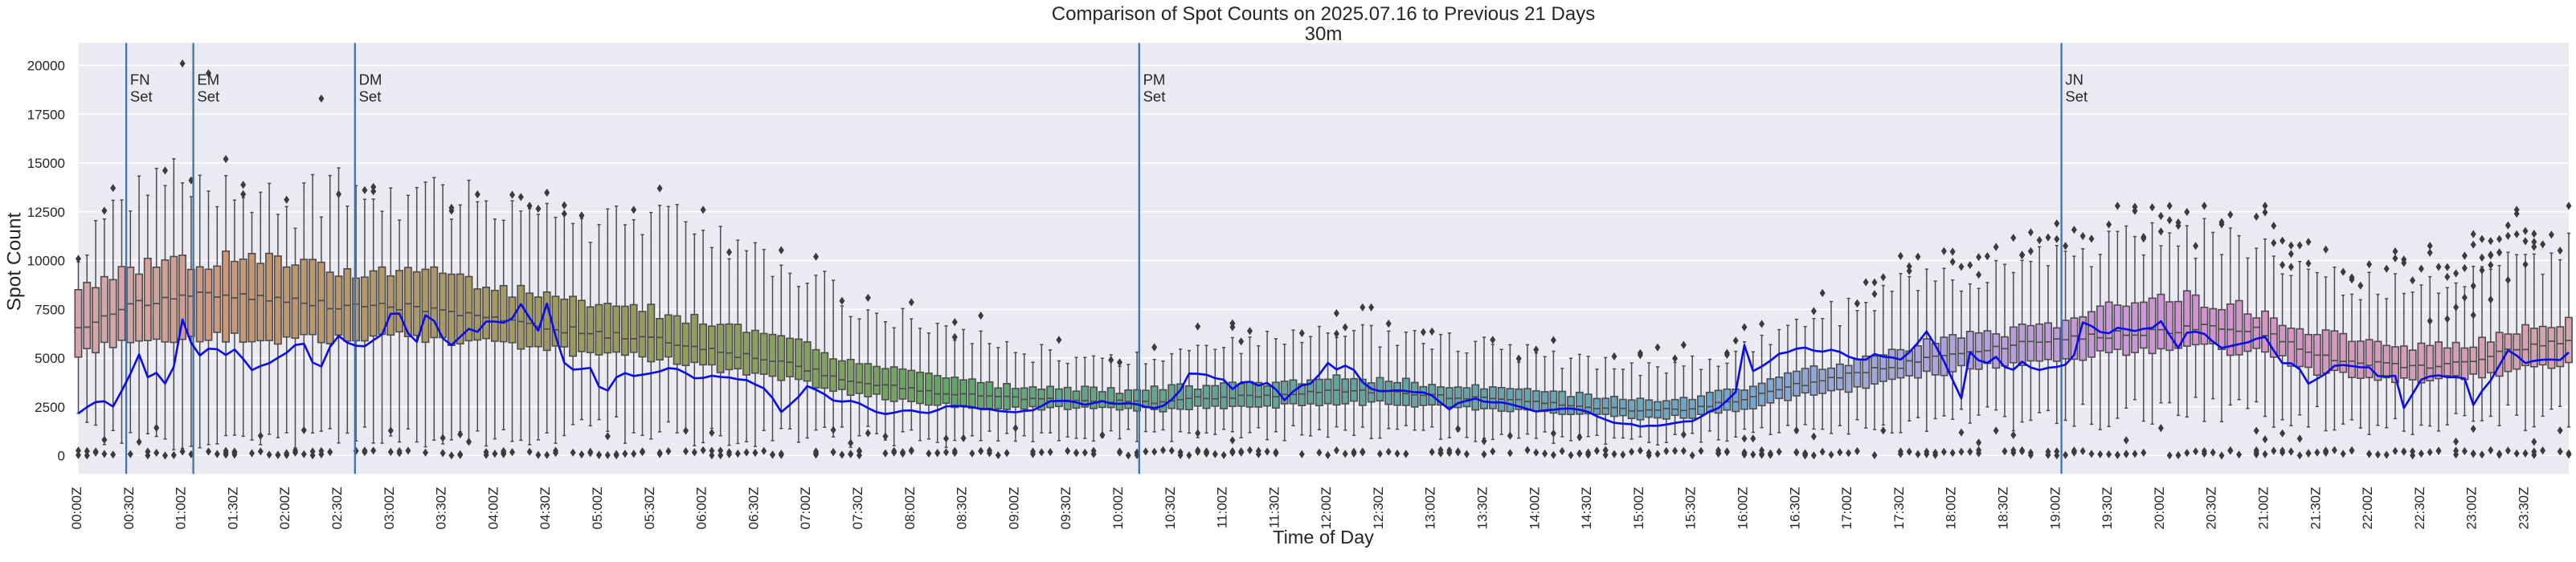 The height and width of the screenshot is (562, 2576). What do you see at coordinates (1482, 508) in the screenshot?
I see `svg-text: 13:30Z` at bounding box center [1482, 508].